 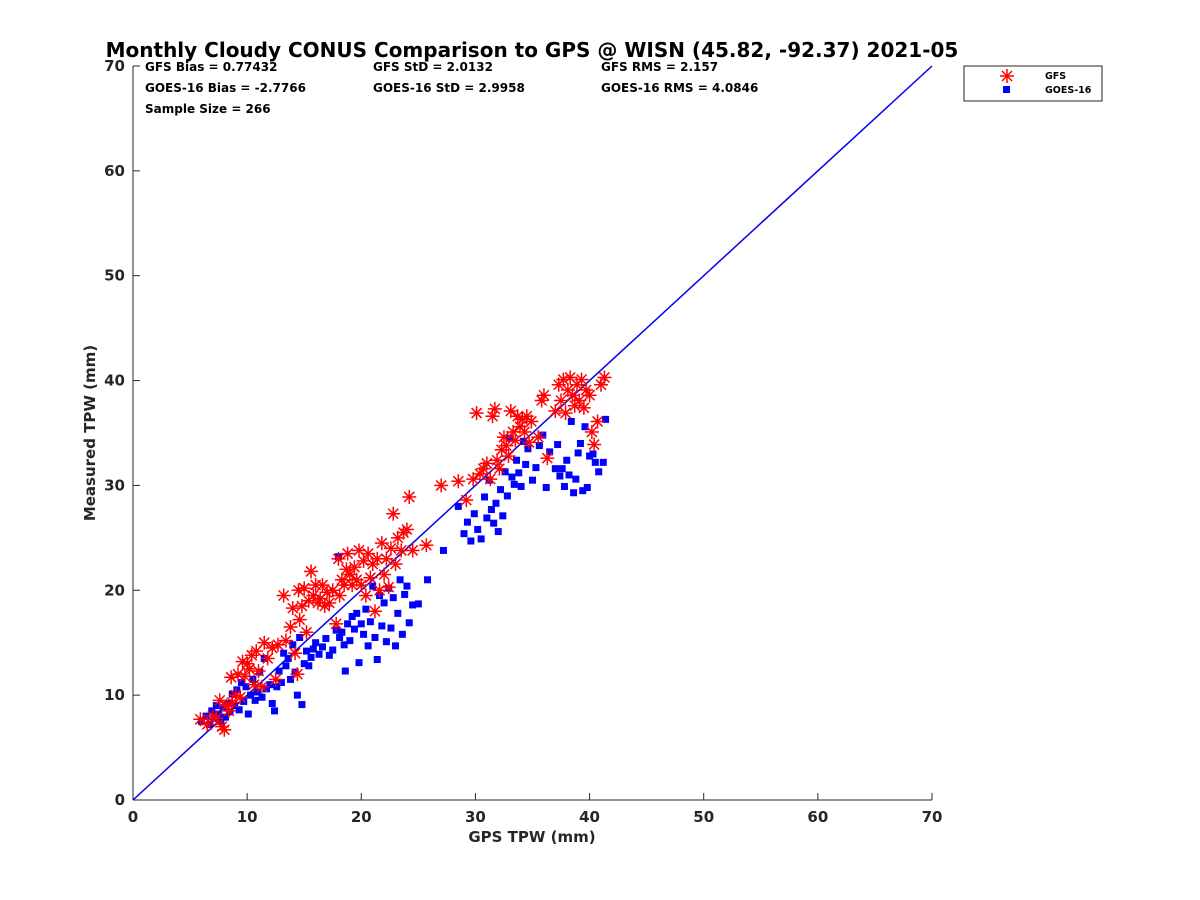 I want to click on gfs-series, so click(x=402, y=553).